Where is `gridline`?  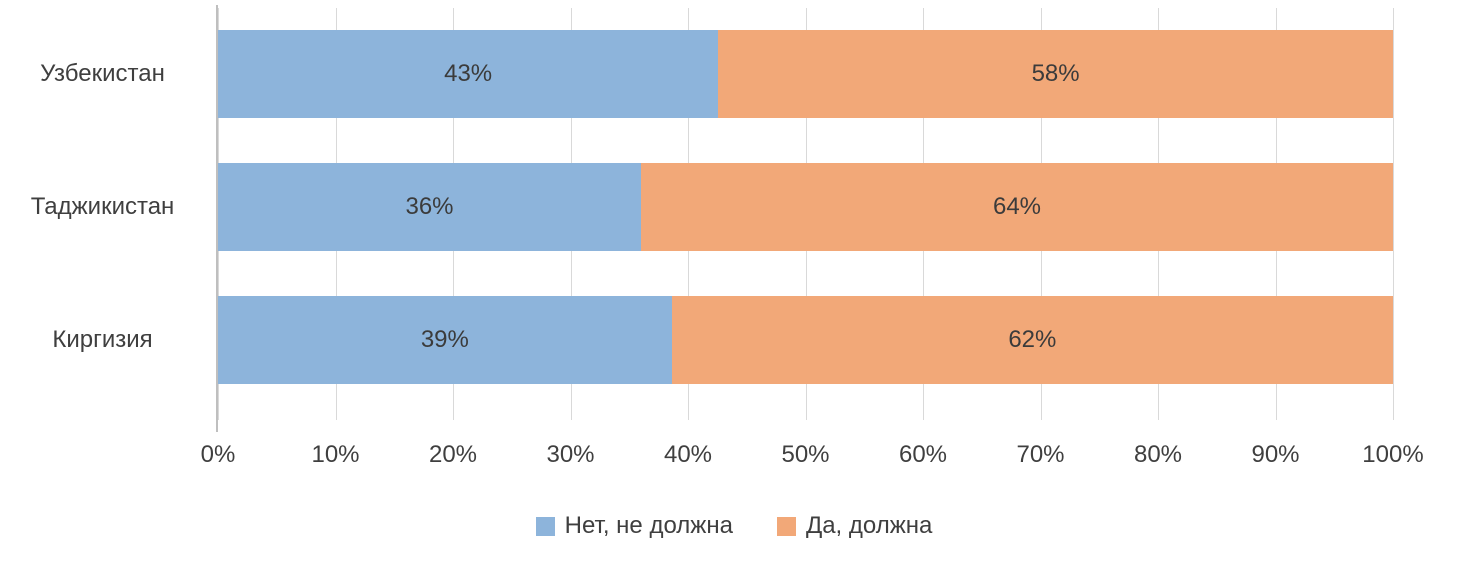 gridline is located at coordinates (1393, 214).